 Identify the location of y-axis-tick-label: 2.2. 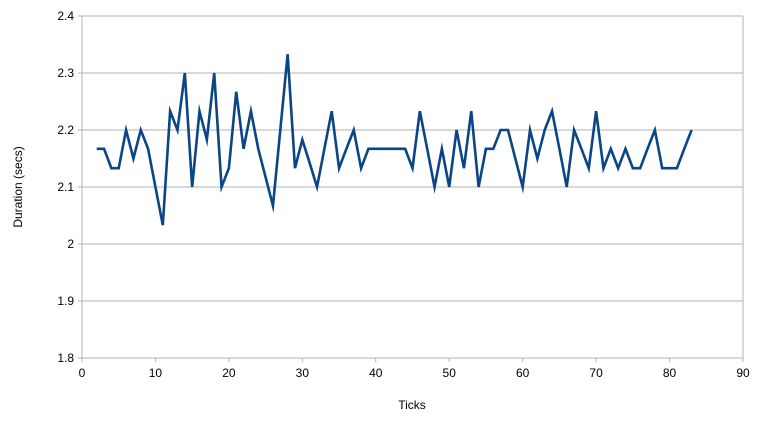
(65, 130).